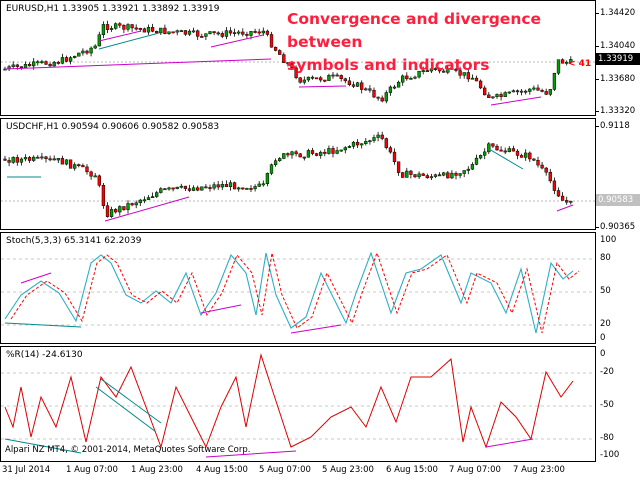 Image resolution: width=640 pixels, height=480 pixels. Describe the element at coordinates (618, 58) in the screenshot. I see `eurusd-price-axis: 1.34420 1.34040 1.33680 1.33320` at that location.